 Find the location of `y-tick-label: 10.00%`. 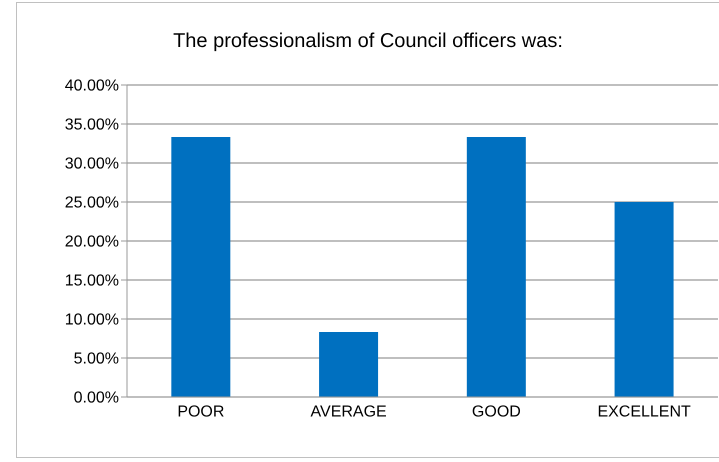

y-tick-label: 10.00% is located at coordinates (91, 320).